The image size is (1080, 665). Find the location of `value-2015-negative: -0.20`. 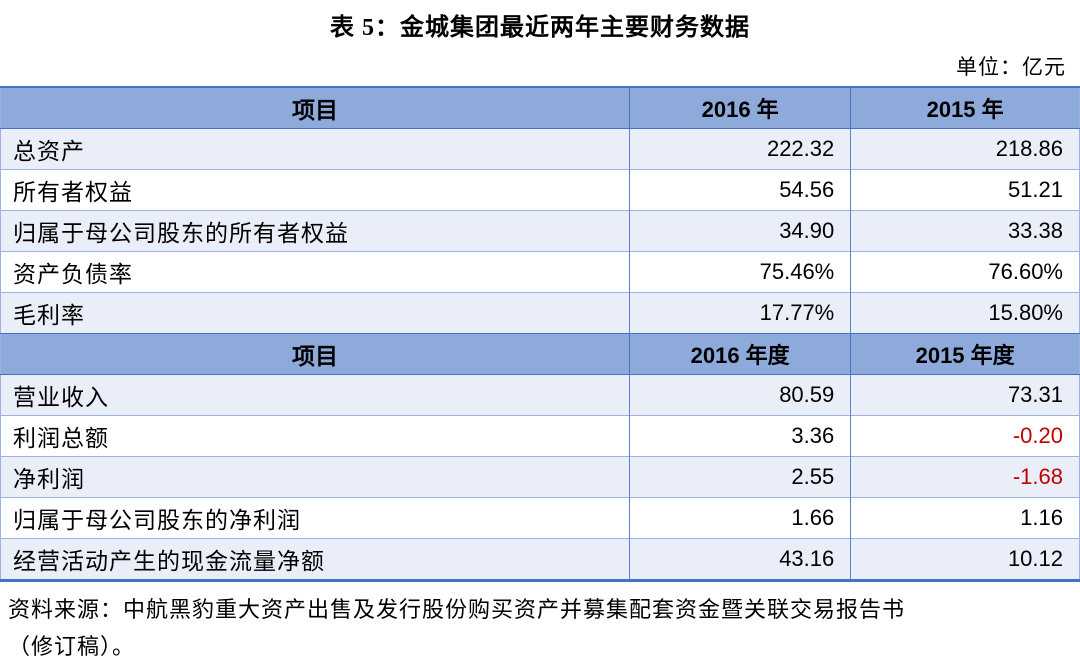

value-2015-negative: -0.20 is located at coordinates (965, 436).